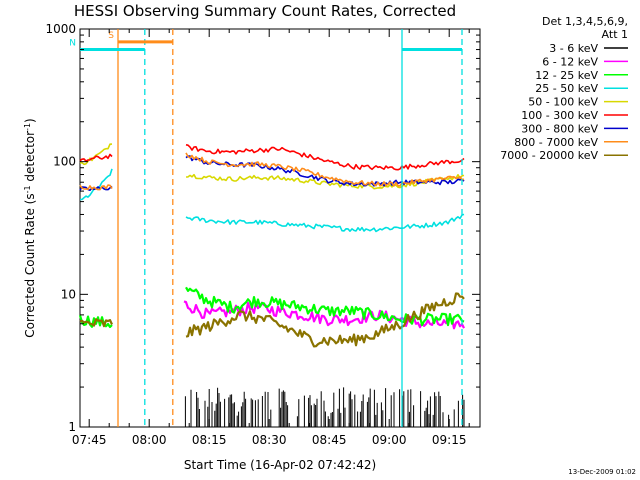 Image resolution: width=640 pixels, height=480 pixels. I want to click on y-label-mid: detector, so click(30, 158).